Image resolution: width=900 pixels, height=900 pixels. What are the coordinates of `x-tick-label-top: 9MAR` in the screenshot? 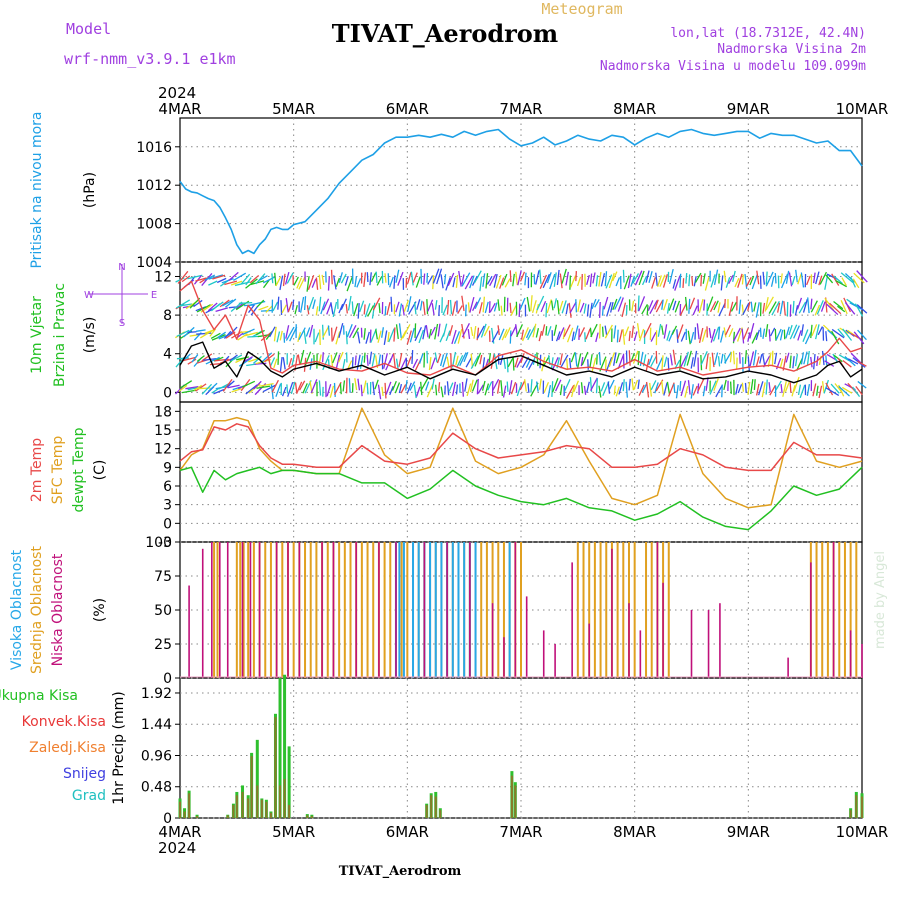 It's located at (748, 109).